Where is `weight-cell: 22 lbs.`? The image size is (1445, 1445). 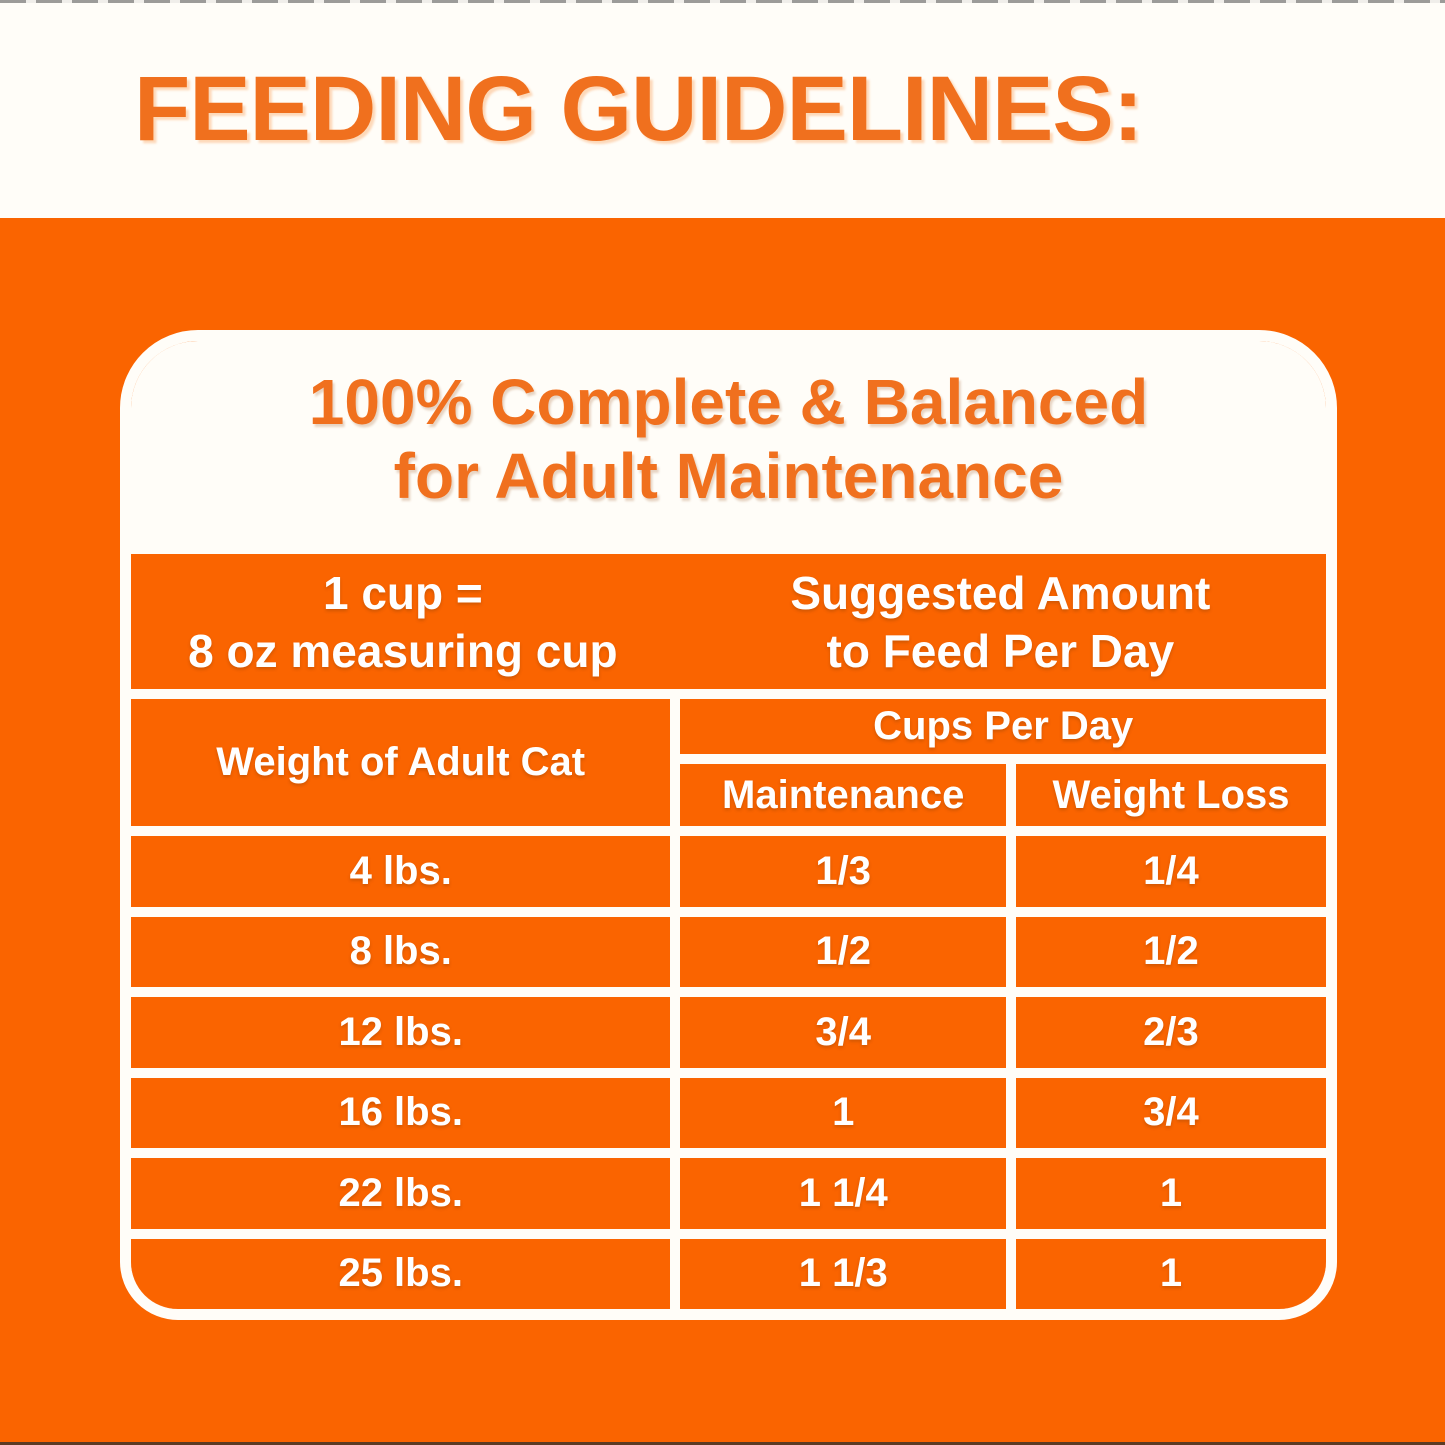 weight-cell: 22 lbs. is located at coordinates (401, 1193).